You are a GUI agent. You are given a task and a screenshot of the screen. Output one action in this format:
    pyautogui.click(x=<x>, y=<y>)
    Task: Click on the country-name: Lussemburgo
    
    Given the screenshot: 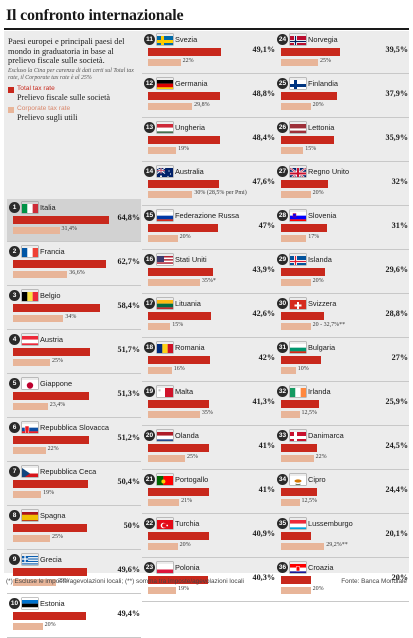 What is the action you would take?
    pyautogui.click(x=348, y=523)
    